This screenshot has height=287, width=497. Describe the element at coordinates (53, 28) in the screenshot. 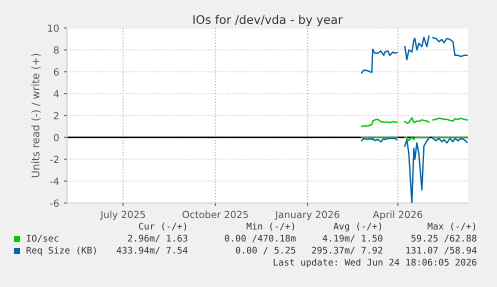

I see `y-tick-label: 10` at that location.